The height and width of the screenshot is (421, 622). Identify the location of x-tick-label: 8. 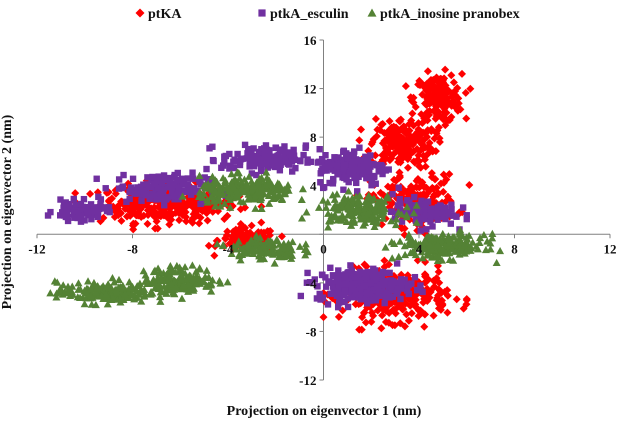
(514, 248).